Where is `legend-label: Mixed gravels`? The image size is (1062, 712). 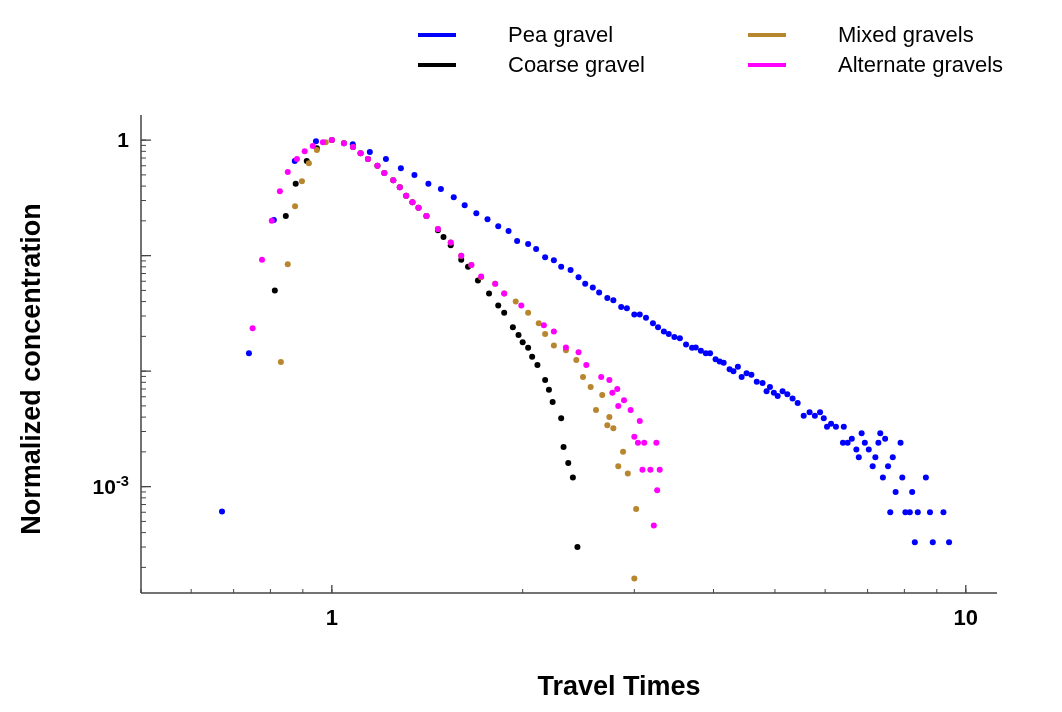 legend-label: Mixed gravels is located at coordinates (906, 34).